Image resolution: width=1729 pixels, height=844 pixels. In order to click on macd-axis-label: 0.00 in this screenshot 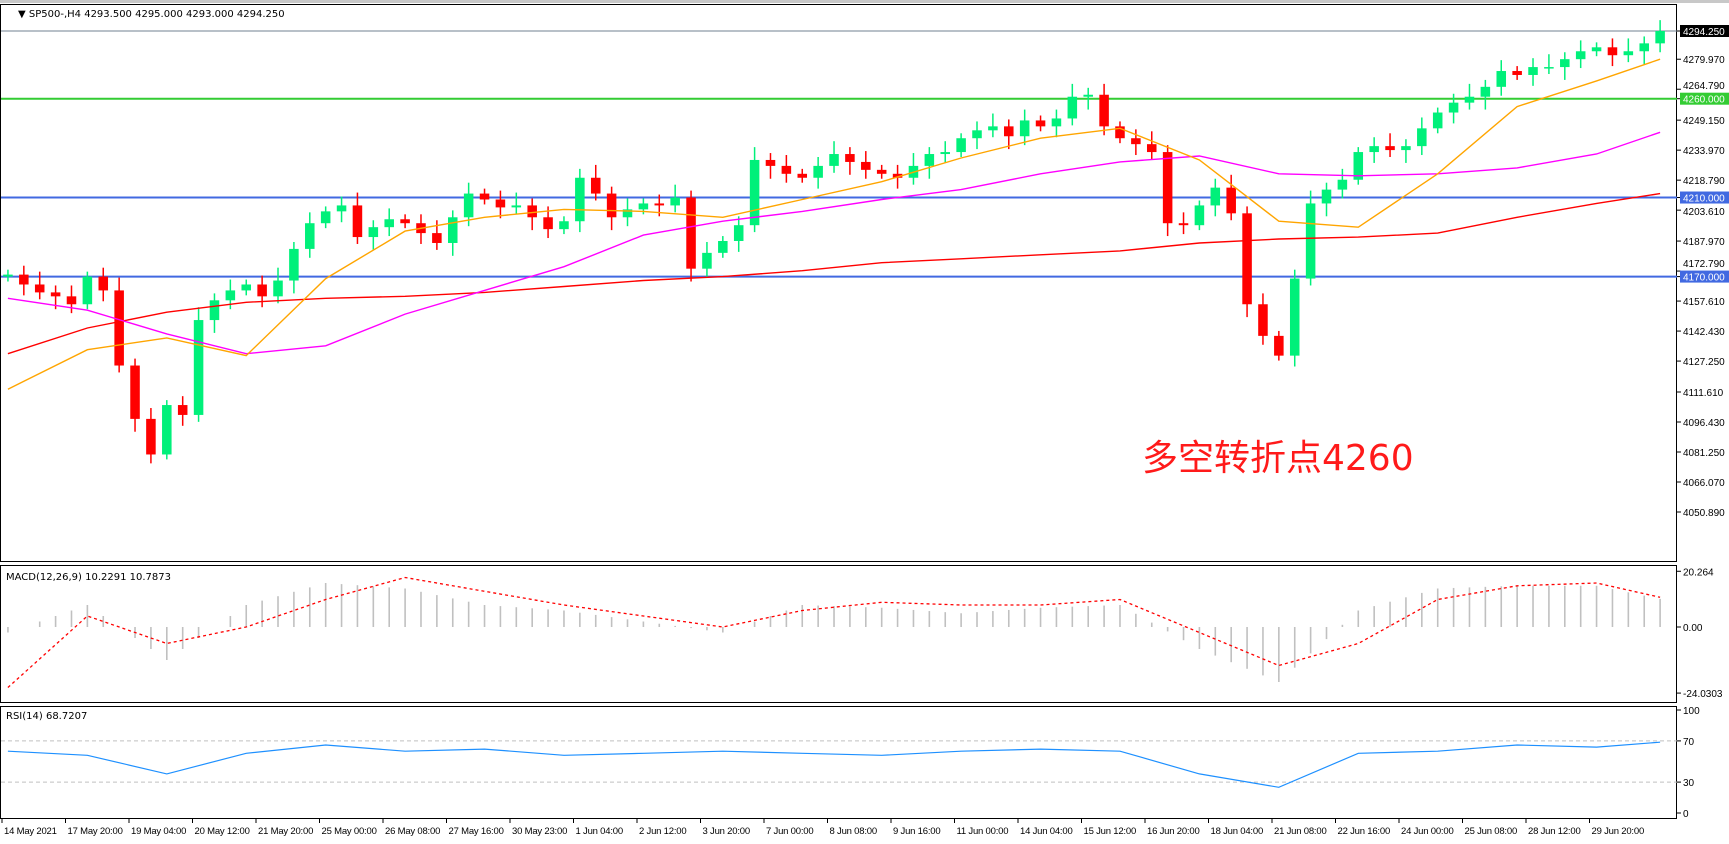, I will do `click(1693, 628)`.